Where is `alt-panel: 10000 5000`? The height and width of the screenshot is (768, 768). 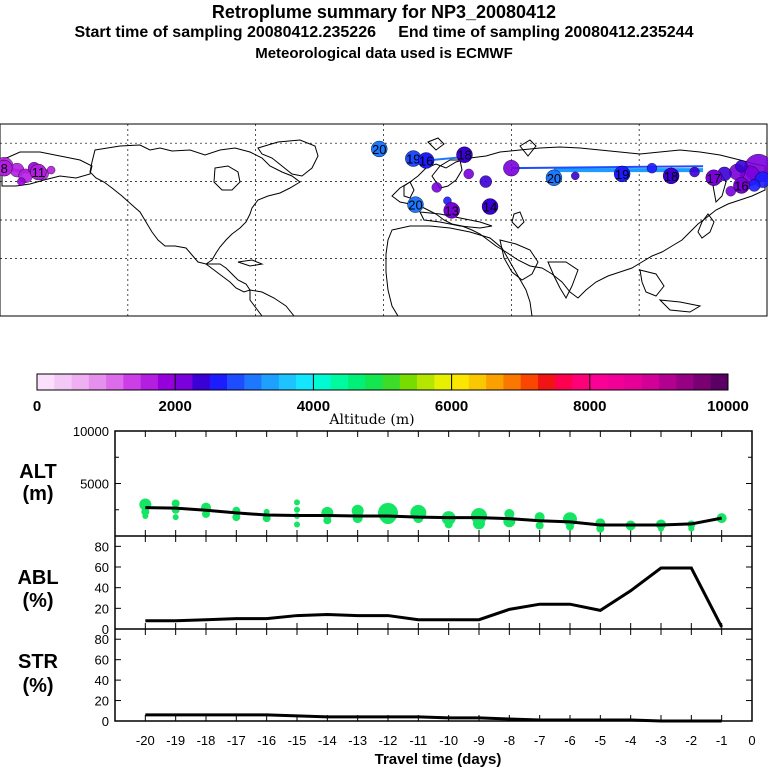 alt-panel: 10000 5000 is located at coordinates (413, 480).